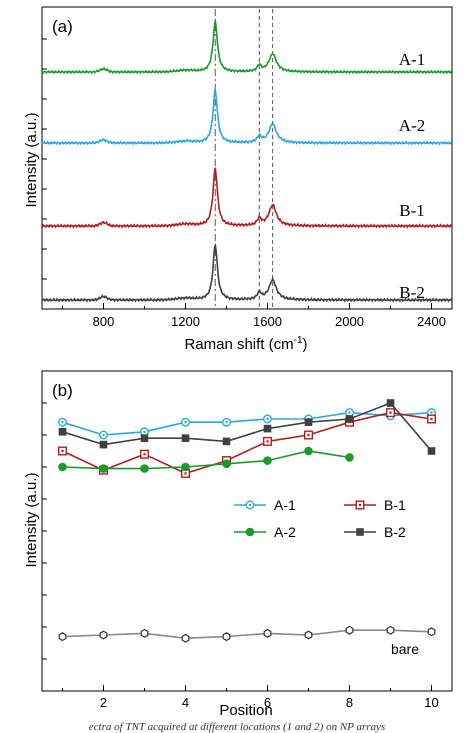  What do you see at coordinates (349, 321) in the screenshot?
I see `panel-a-x-tick-label: 2000` at bounding box center [349, 321].